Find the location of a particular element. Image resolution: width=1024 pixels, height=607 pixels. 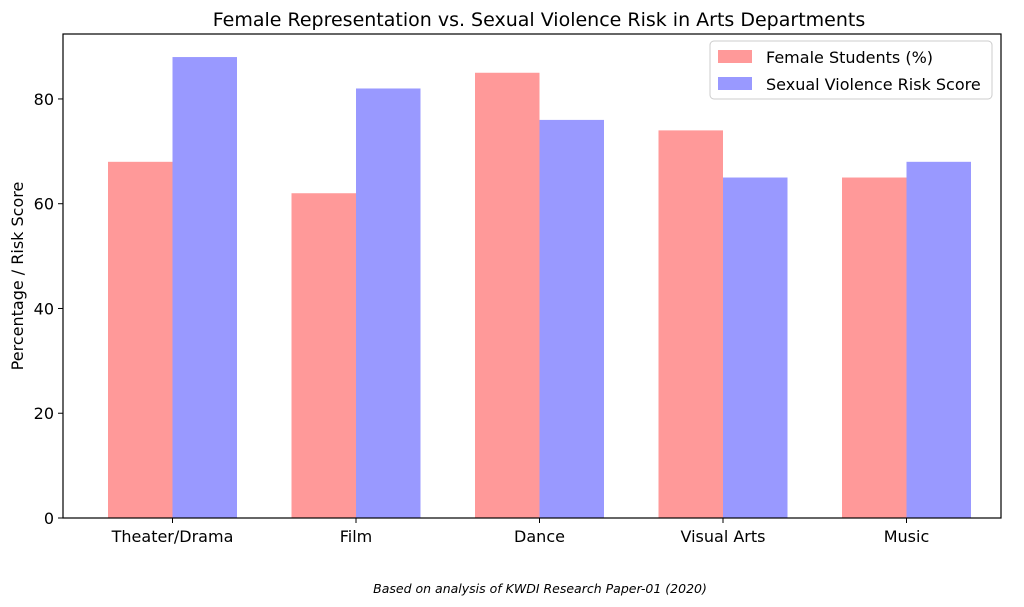

x-ticks: Theater/Drama Film Dance Visual Arts Music is located at coordinates (520, 532).